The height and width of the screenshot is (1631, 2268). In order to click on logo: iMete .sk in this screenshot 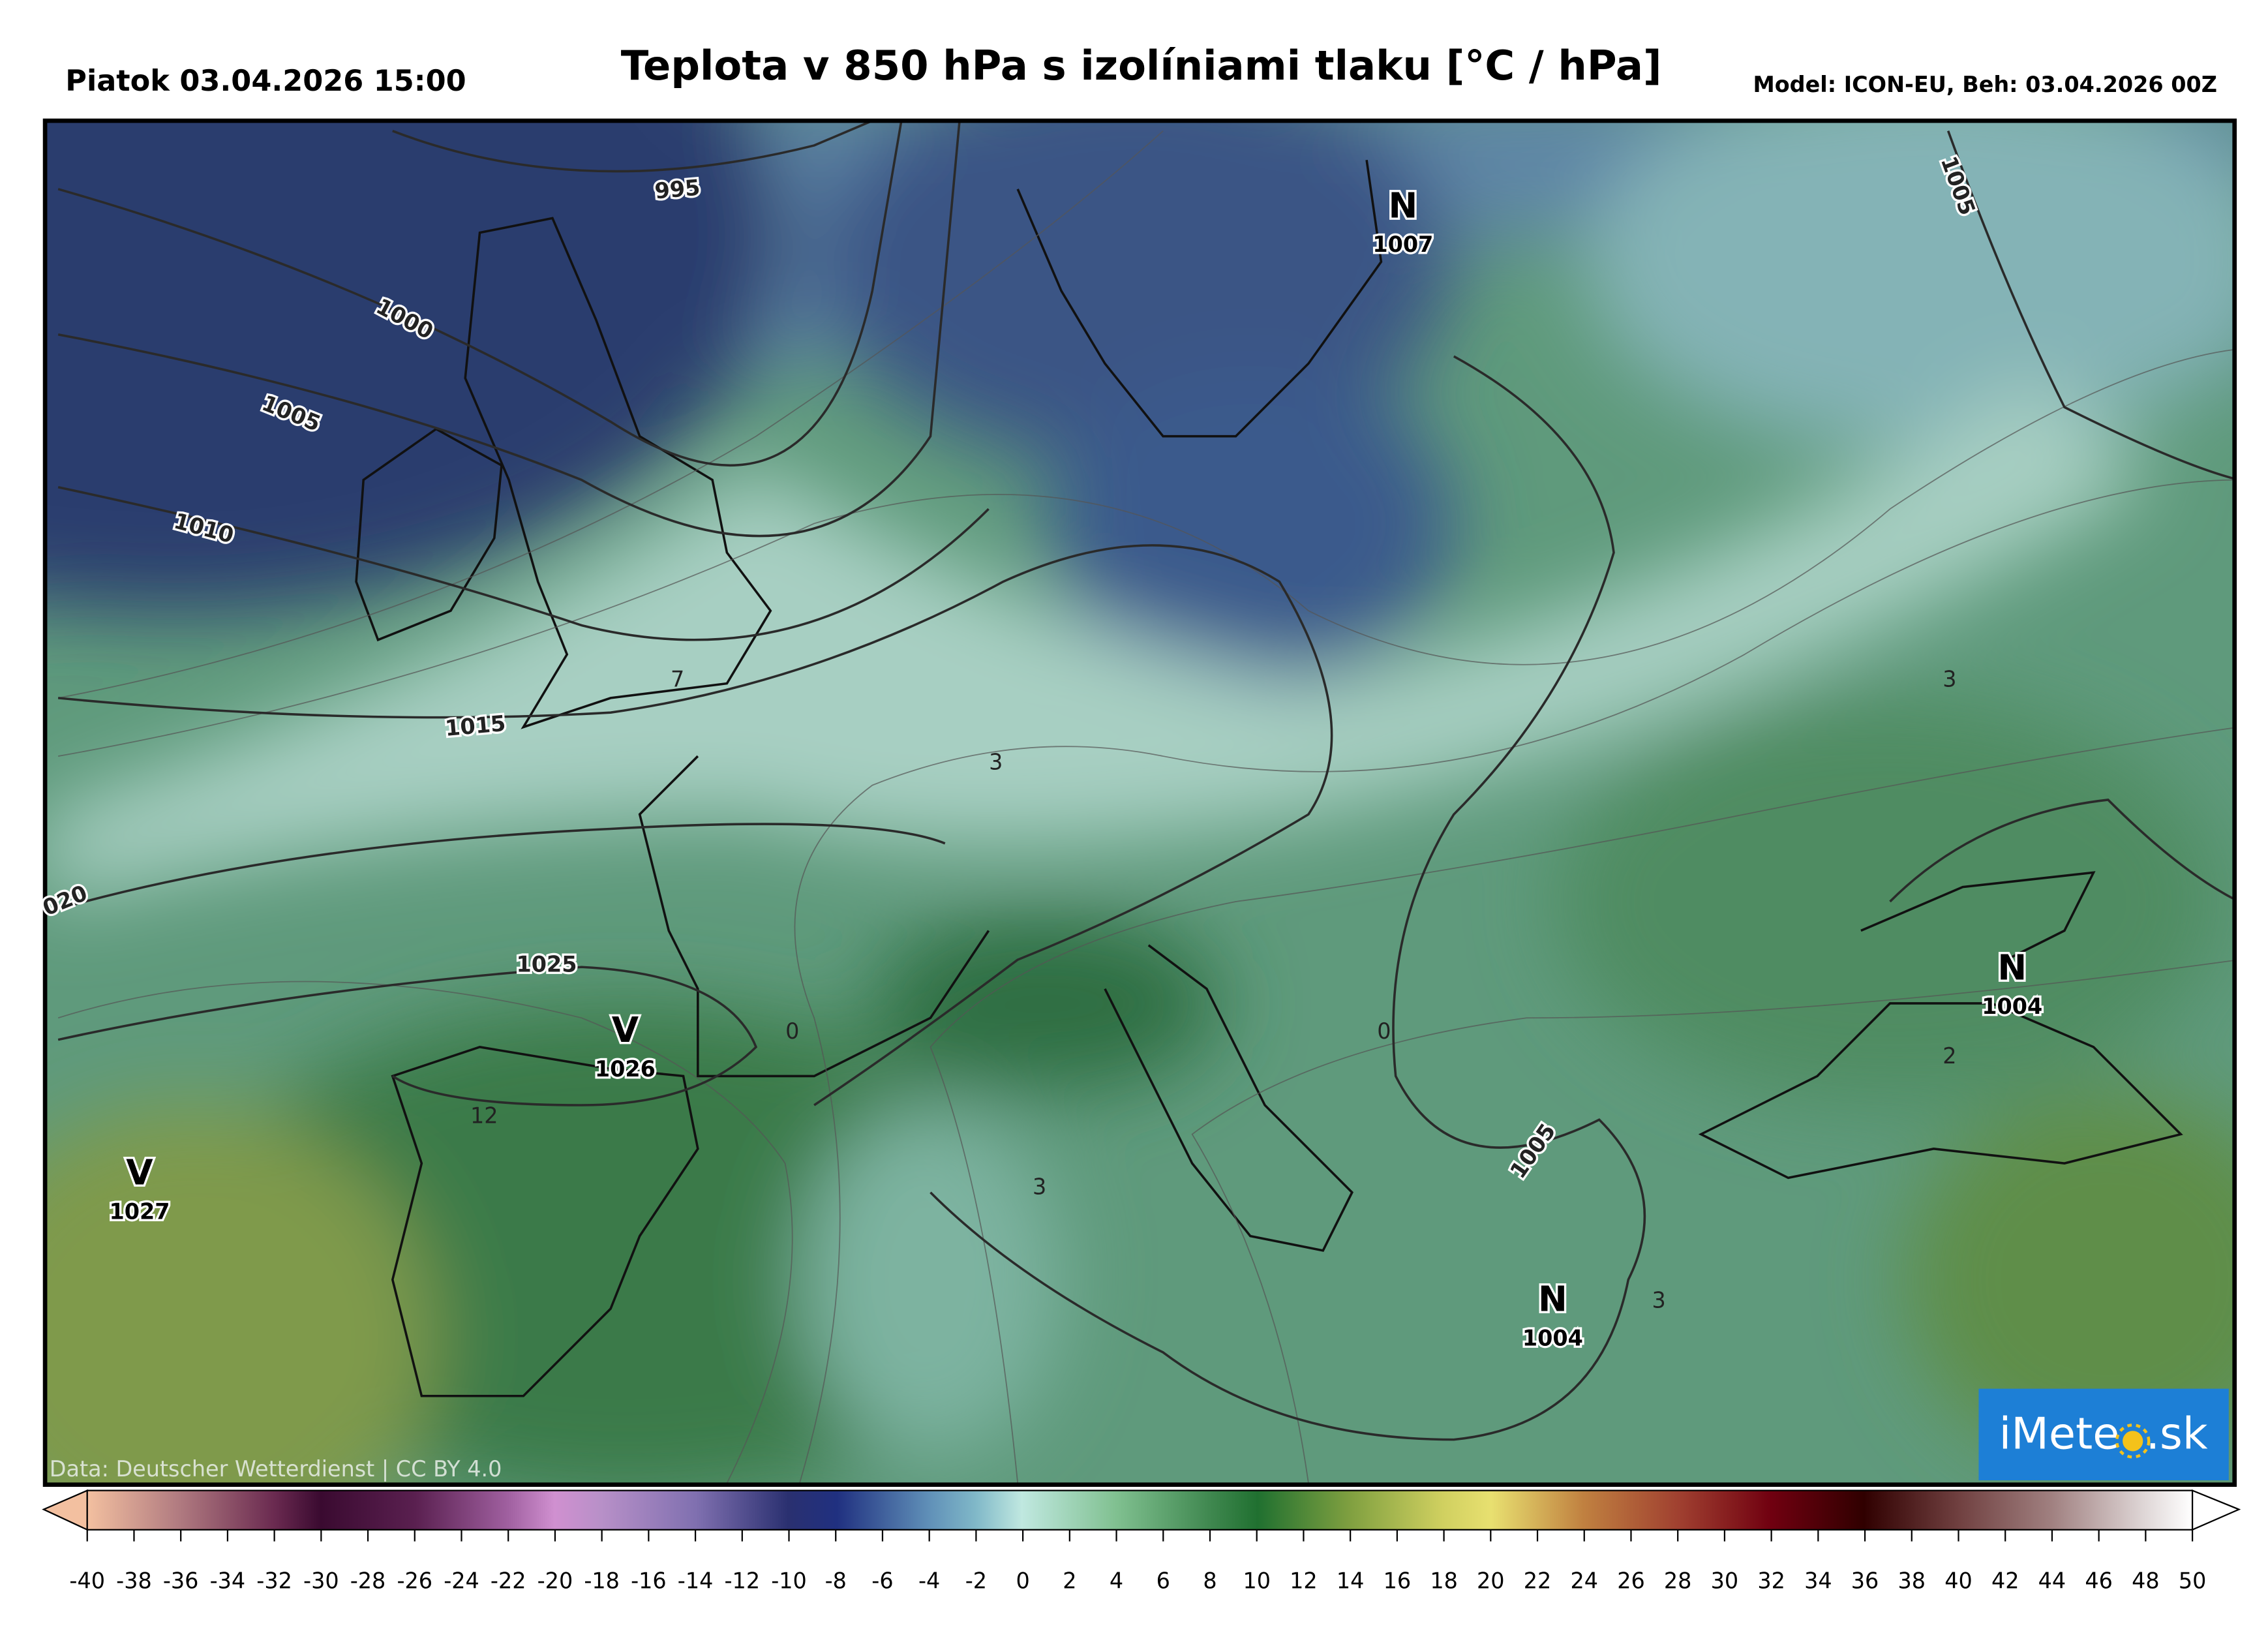, I will do `click(2103, 1434)`.